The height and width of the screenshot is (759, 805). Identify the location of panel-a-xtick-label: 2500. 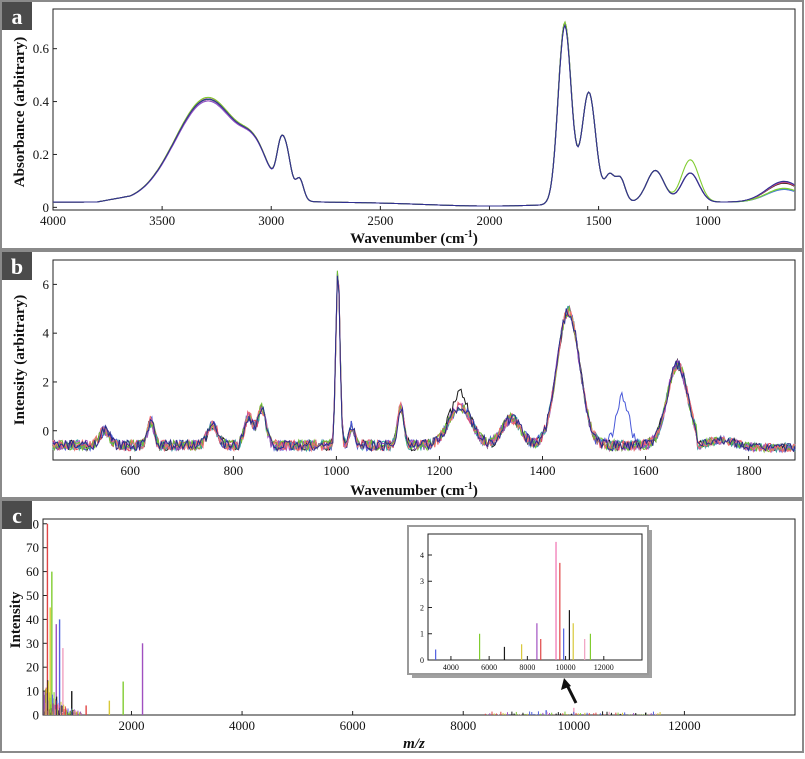
(380, 220).